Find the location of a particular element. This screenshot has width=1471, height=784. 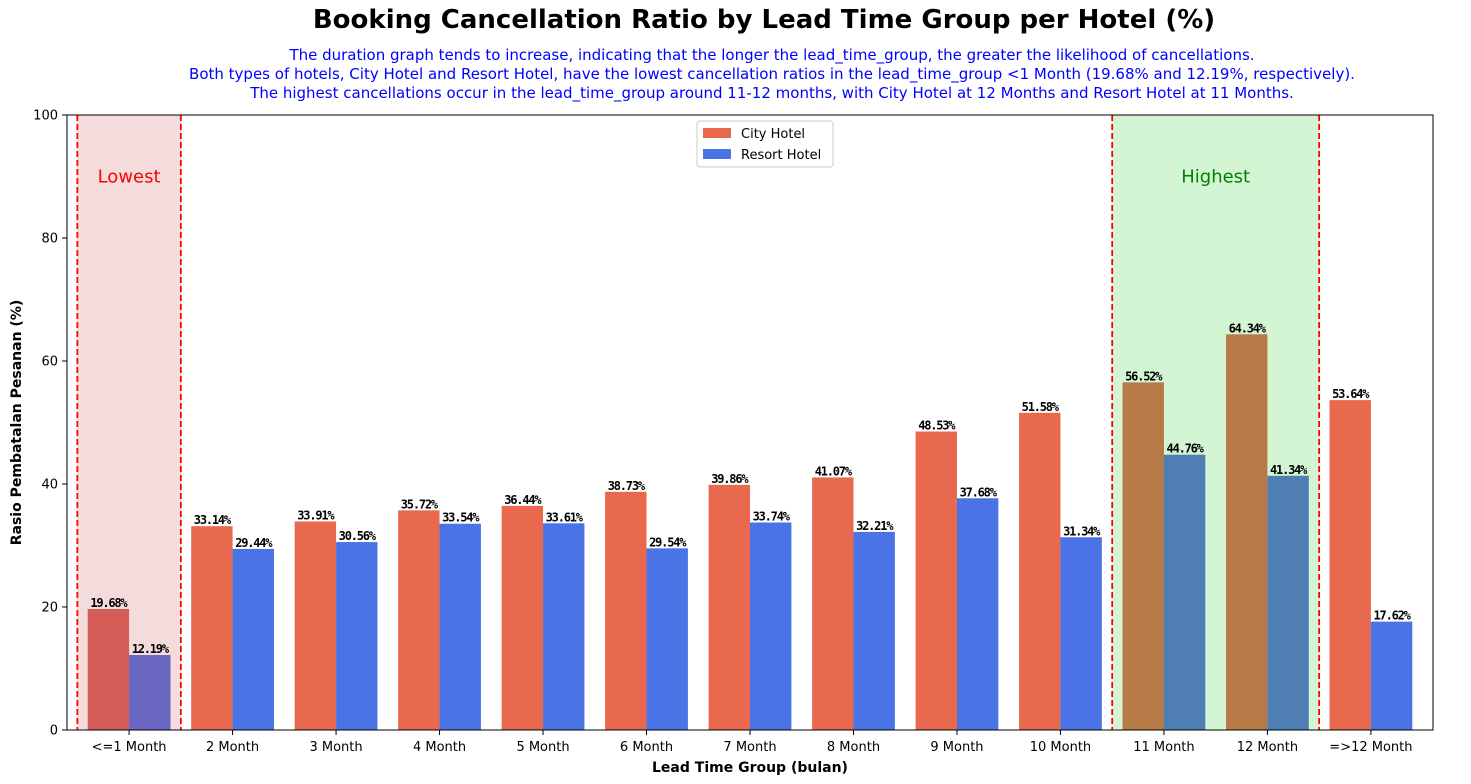

data-label: 17.62% is located at coordinates (1393, 616).